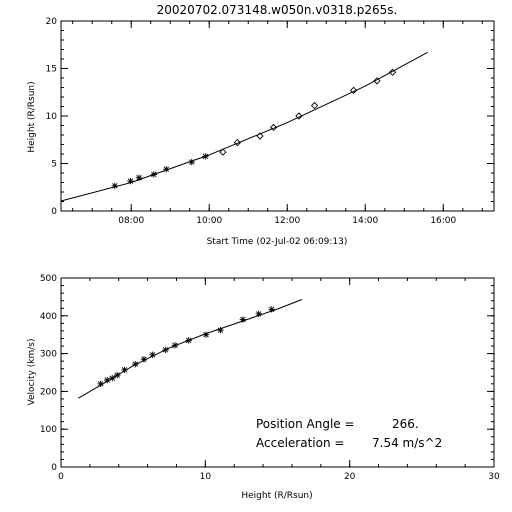 Image resolution: width=512 pixels, height=512 pixels. What do you see at coordinates (305, 424) in the screenshot?
I see `position-angle-label: Position Angle =` at bounding box center [305, 424].